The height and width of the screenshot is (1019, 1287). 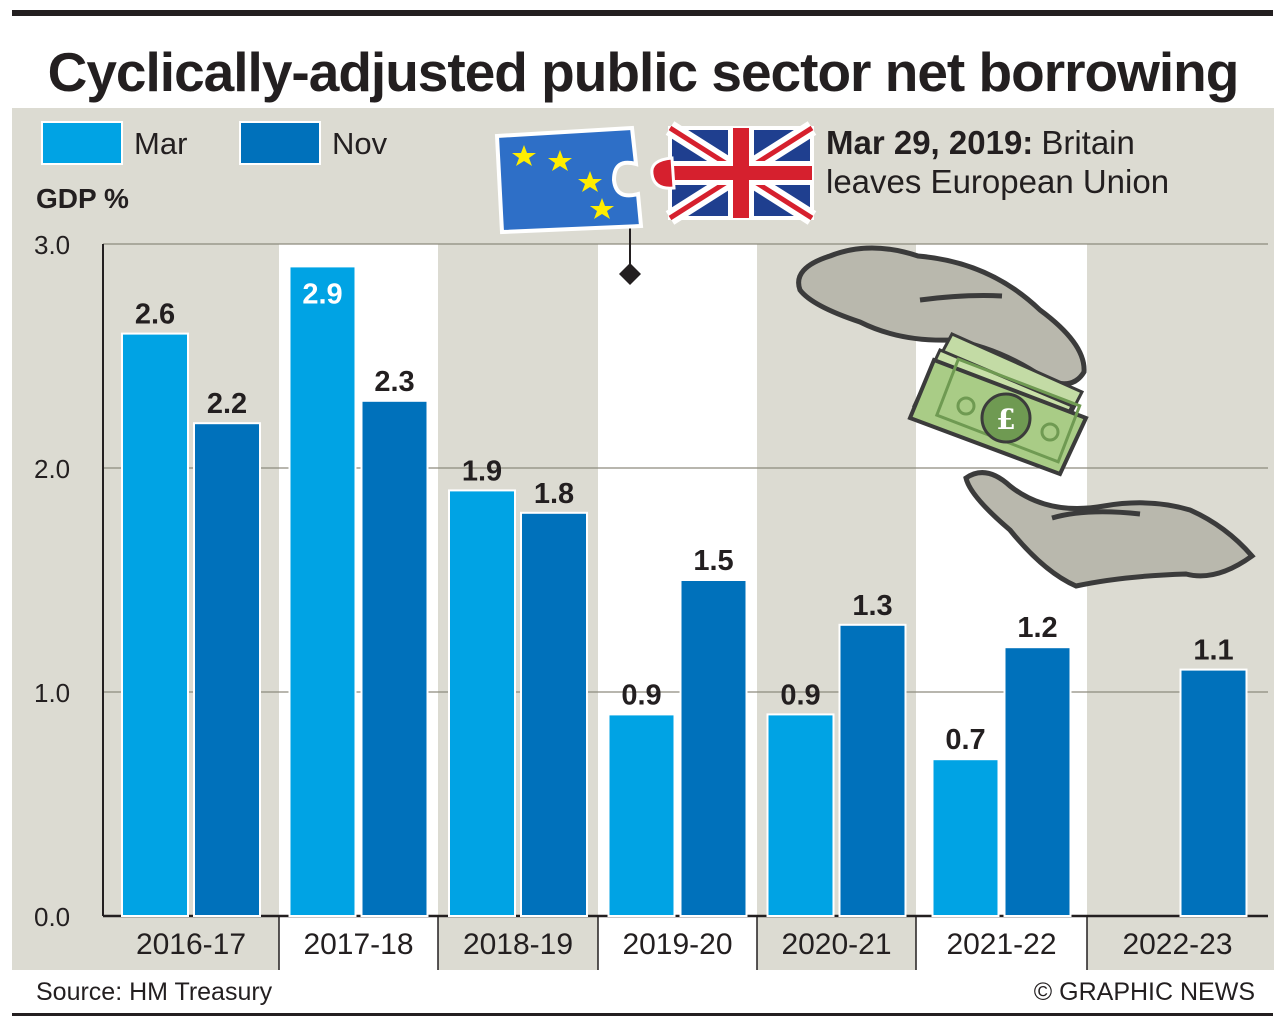 I want to click on annotation-line1: Britain, so click(x=1088, y=142).